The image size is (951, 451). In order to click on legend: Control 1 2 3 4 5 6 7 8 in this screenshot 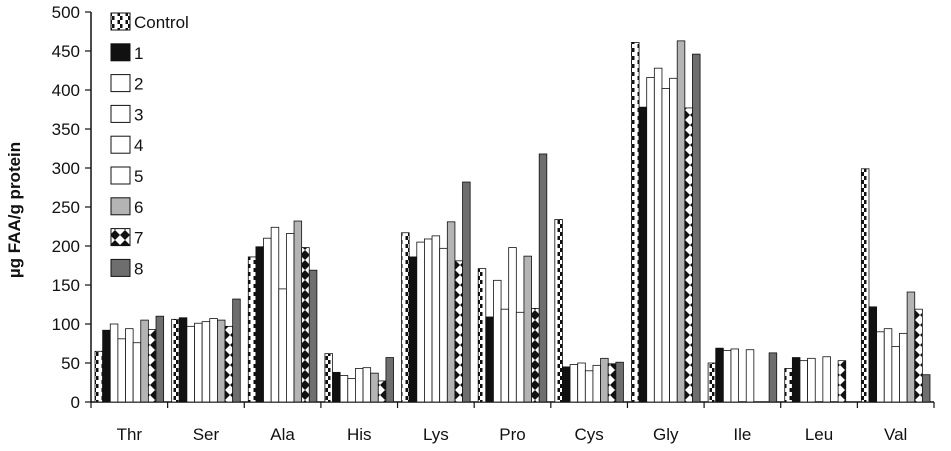, I will do `click(149, 145)`.